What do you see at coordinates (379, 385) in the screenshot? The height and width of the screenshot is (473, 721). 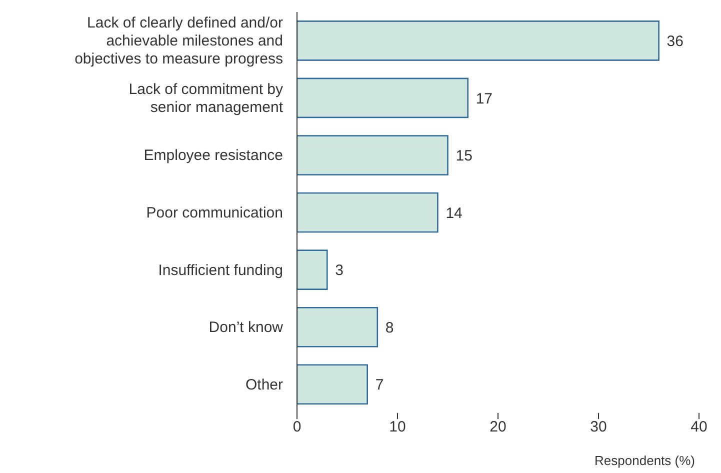 I see `data-label: 7` at bounding box center [379, 385].